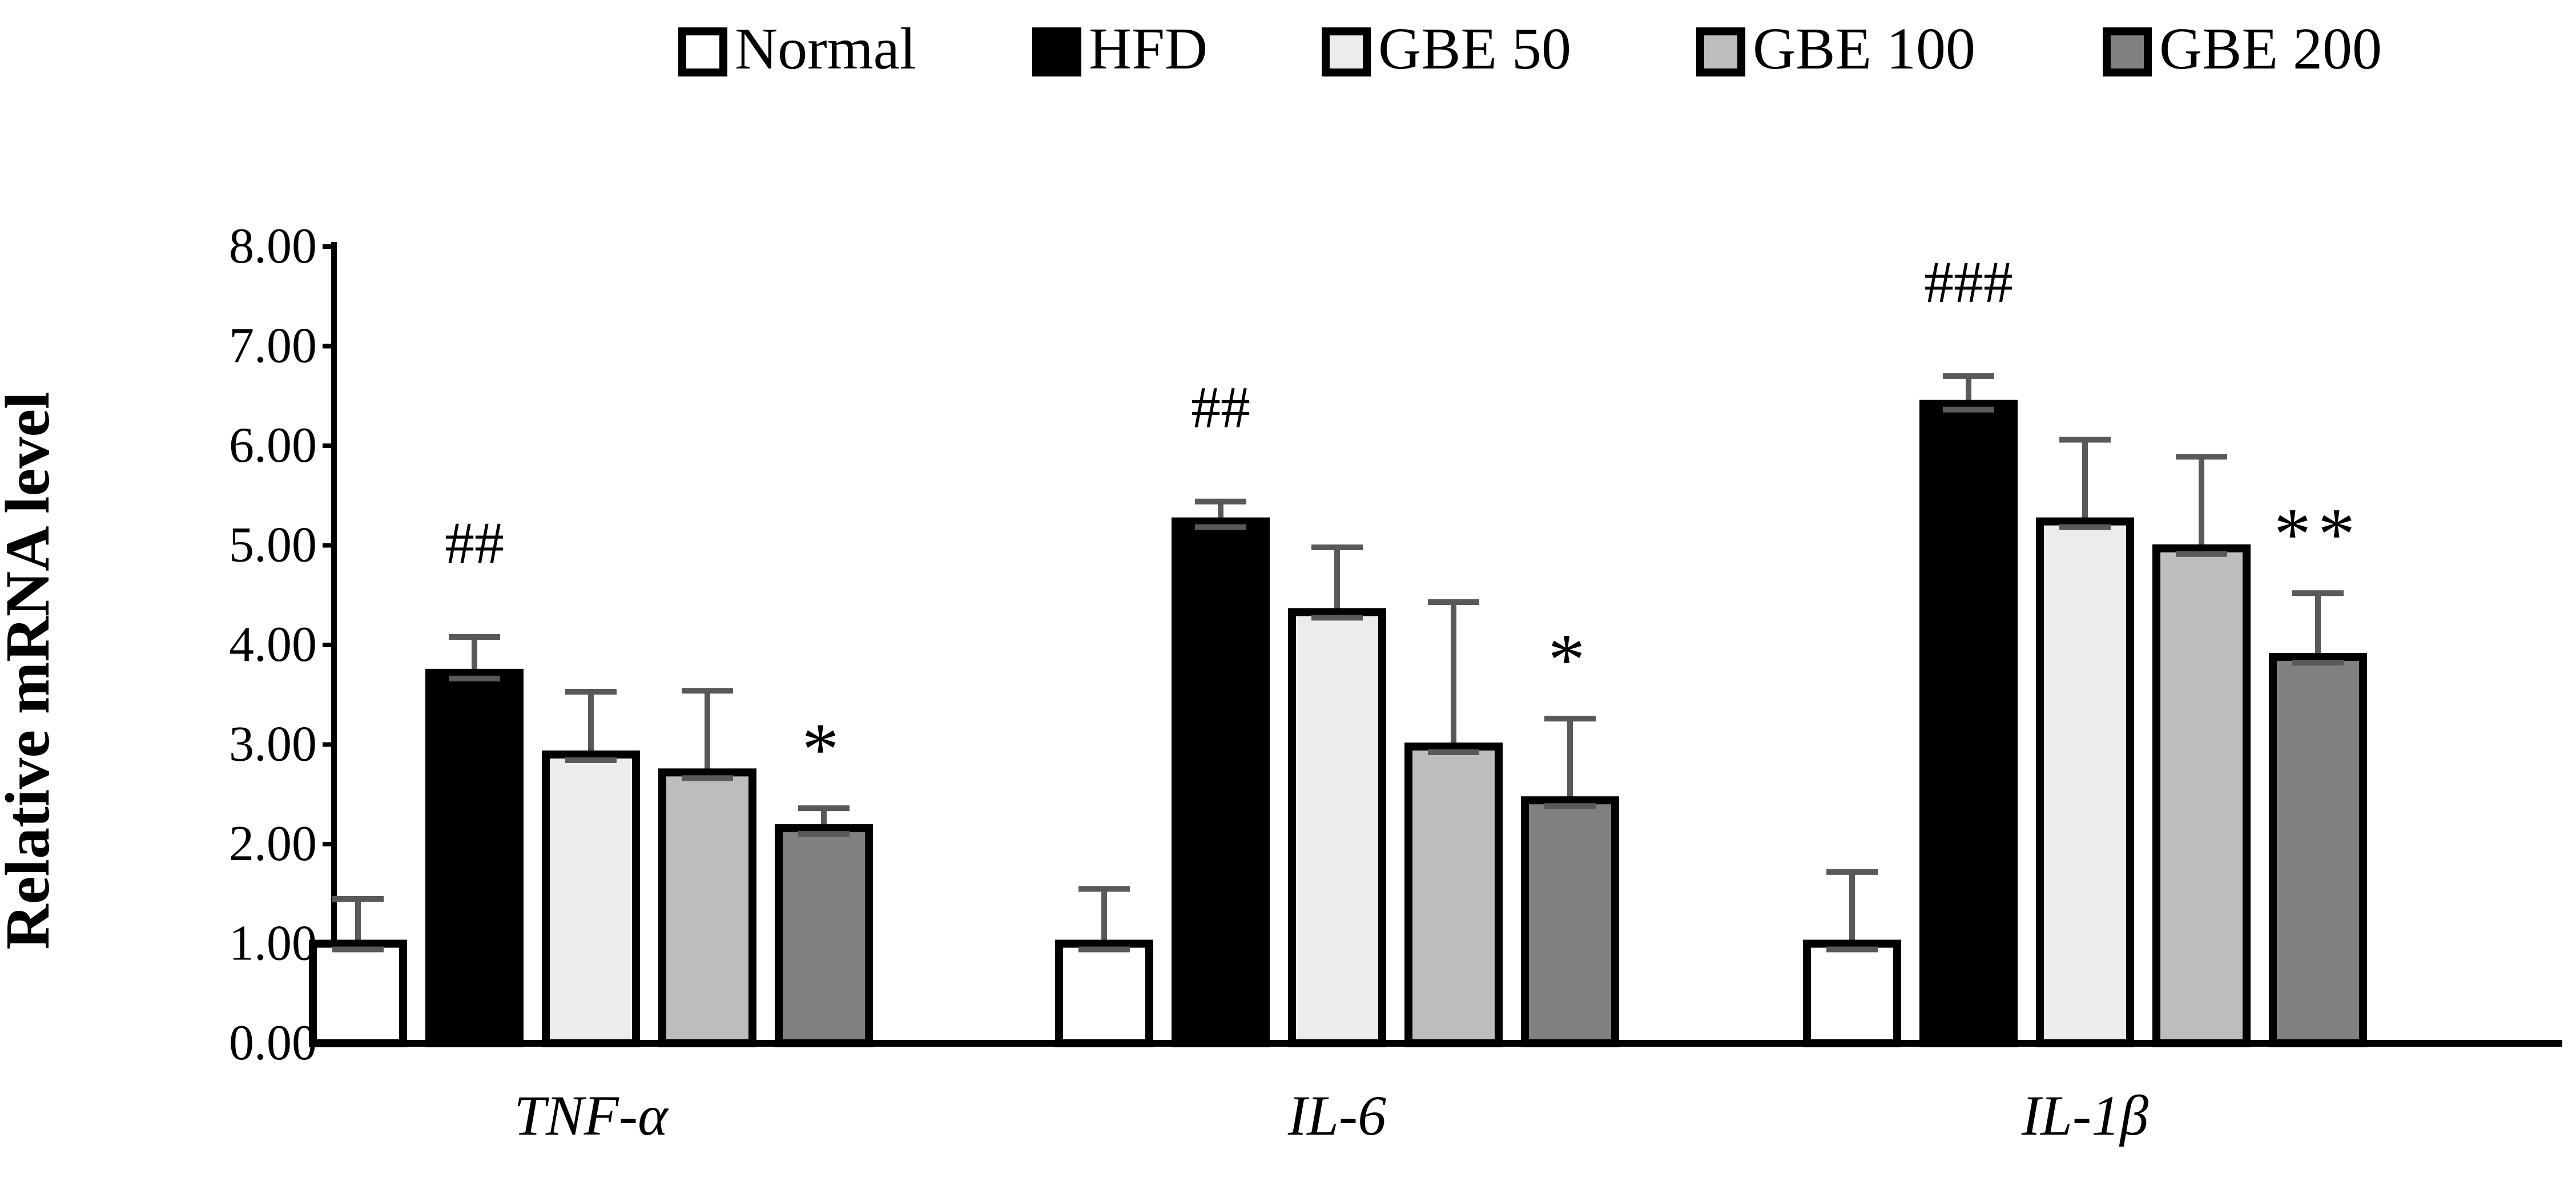 The height and width of the screenshot is (1178, 2576). I want to click on legend-label: GBE 50, so click(1474, 49).